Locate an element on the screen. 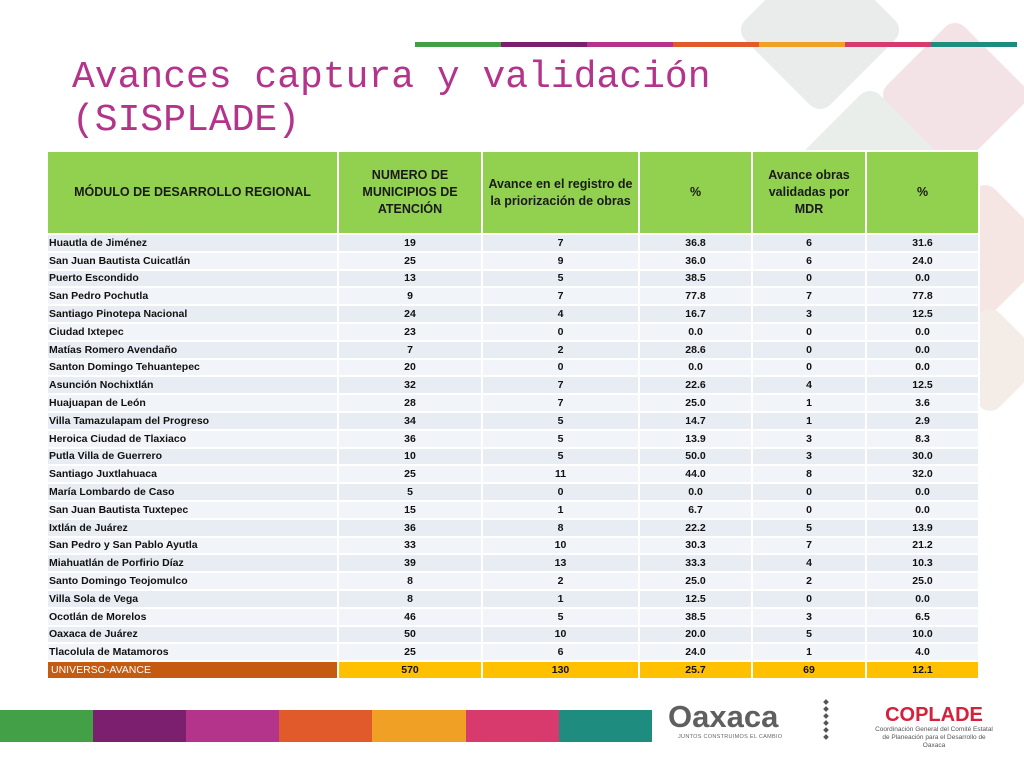 This screenshot has height=768, width=1024. table-row: San Juan Bautista Tuxtepec 15 1 6.7 0 0.0 is located at coordinates (513, 509).